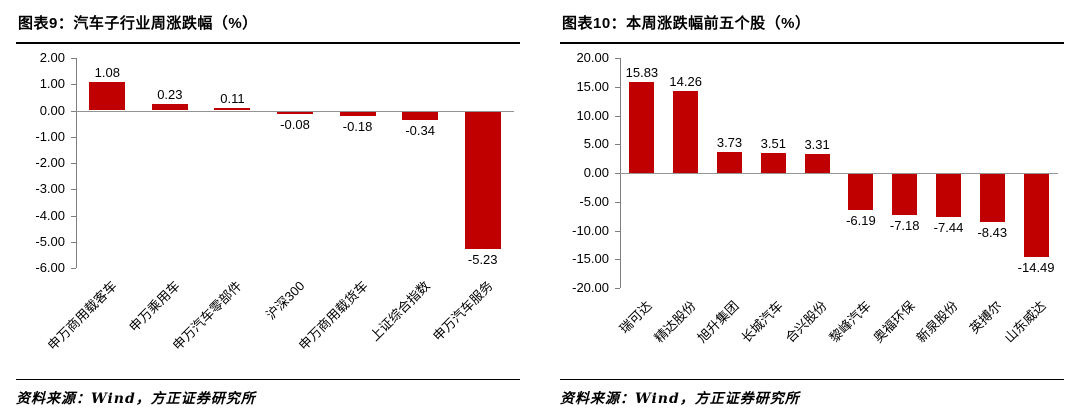 The image size is (1080, 420). What do you see at coordinates (642, 72) in the screenshot?
I see `bar-value-label: 15.83` at bounding box center [642, 72].